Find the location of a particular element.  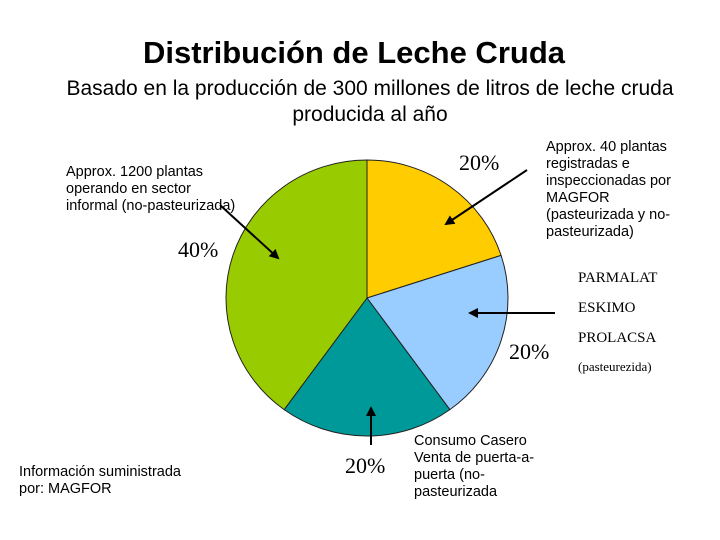

slice-label-teal: 20% is located at coordinates (365, 465).